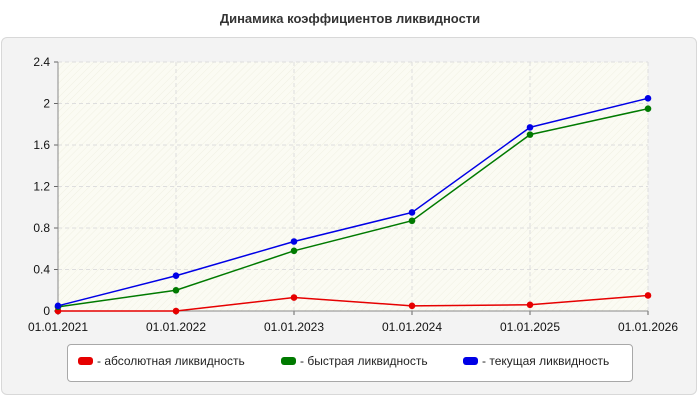  Describe the element at coordinates (412, 327) in the screenshot. I see `x-tick-label: 01.01.2024` at that location.